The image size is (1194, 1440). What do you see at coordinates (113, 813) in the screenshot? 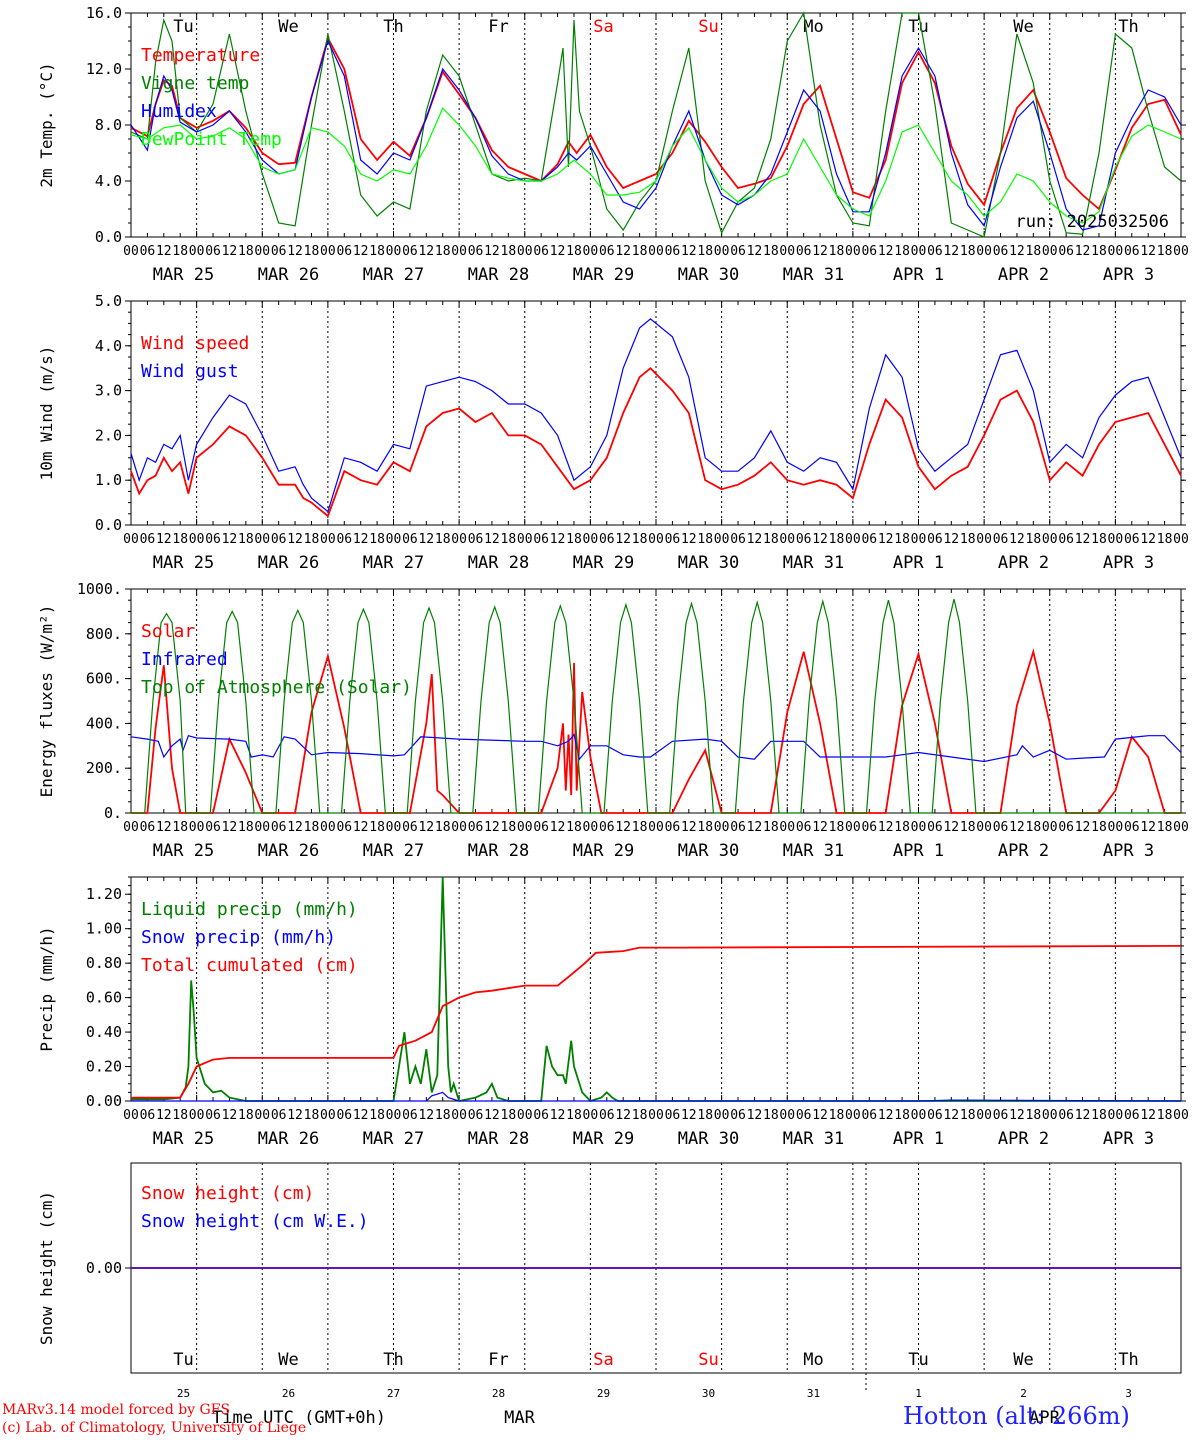
I see `y-tick-label: 0.` at bounding box center [113, 813].